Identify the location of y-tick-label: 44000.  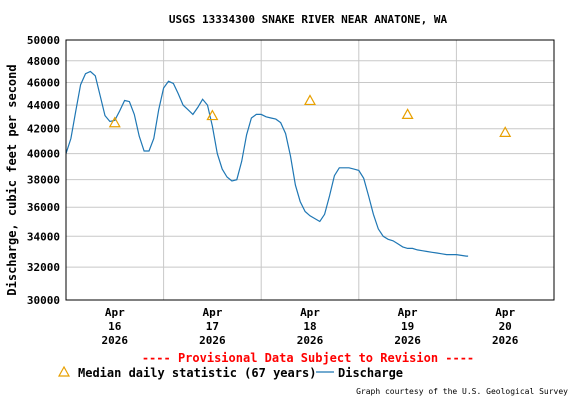
(43, 105).